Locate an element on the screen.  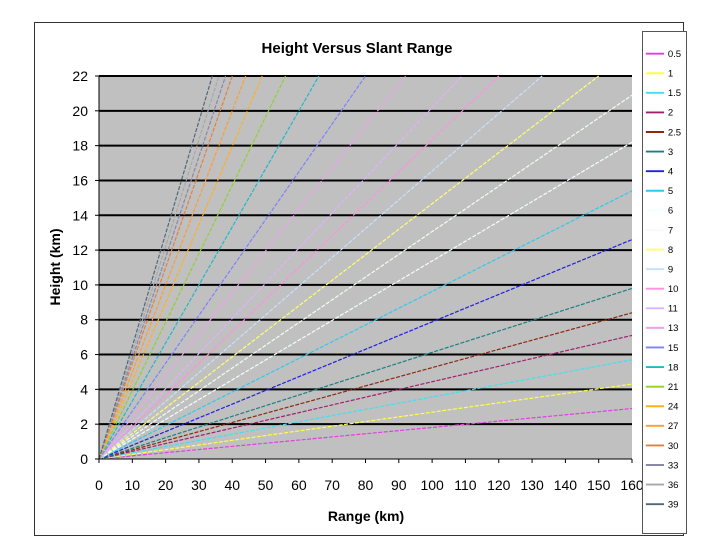
x-tick-label: 160 is located at coordinates (632, 485).